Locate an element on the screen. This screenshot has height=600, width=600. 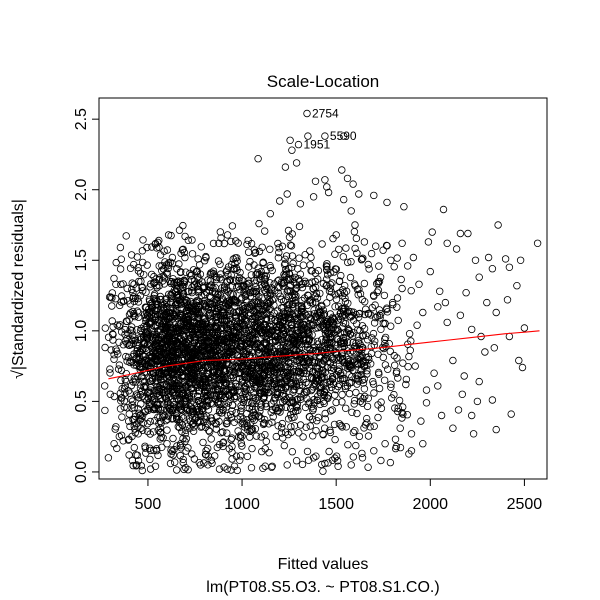
x-axis-sublabel: lm(PT08.S5.O3. ~ PT08.S1.CO.) is located at coordinates (322, 587).